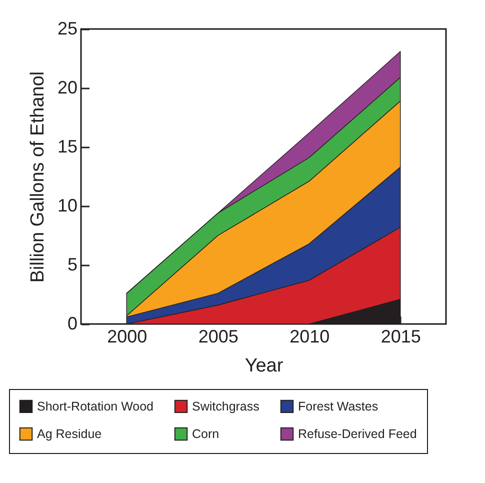 This screenshot has height=483, width=485. I want to click on x-tick-label: 2000, so click(127, 336).